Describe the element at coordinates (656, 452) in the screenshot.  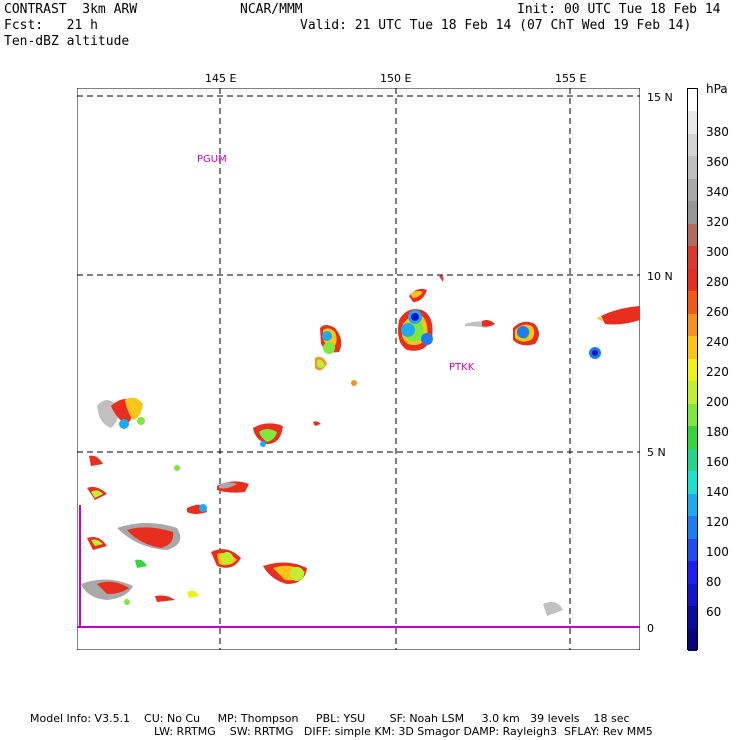
I see `lat-label-5n: 5 N` at that location.